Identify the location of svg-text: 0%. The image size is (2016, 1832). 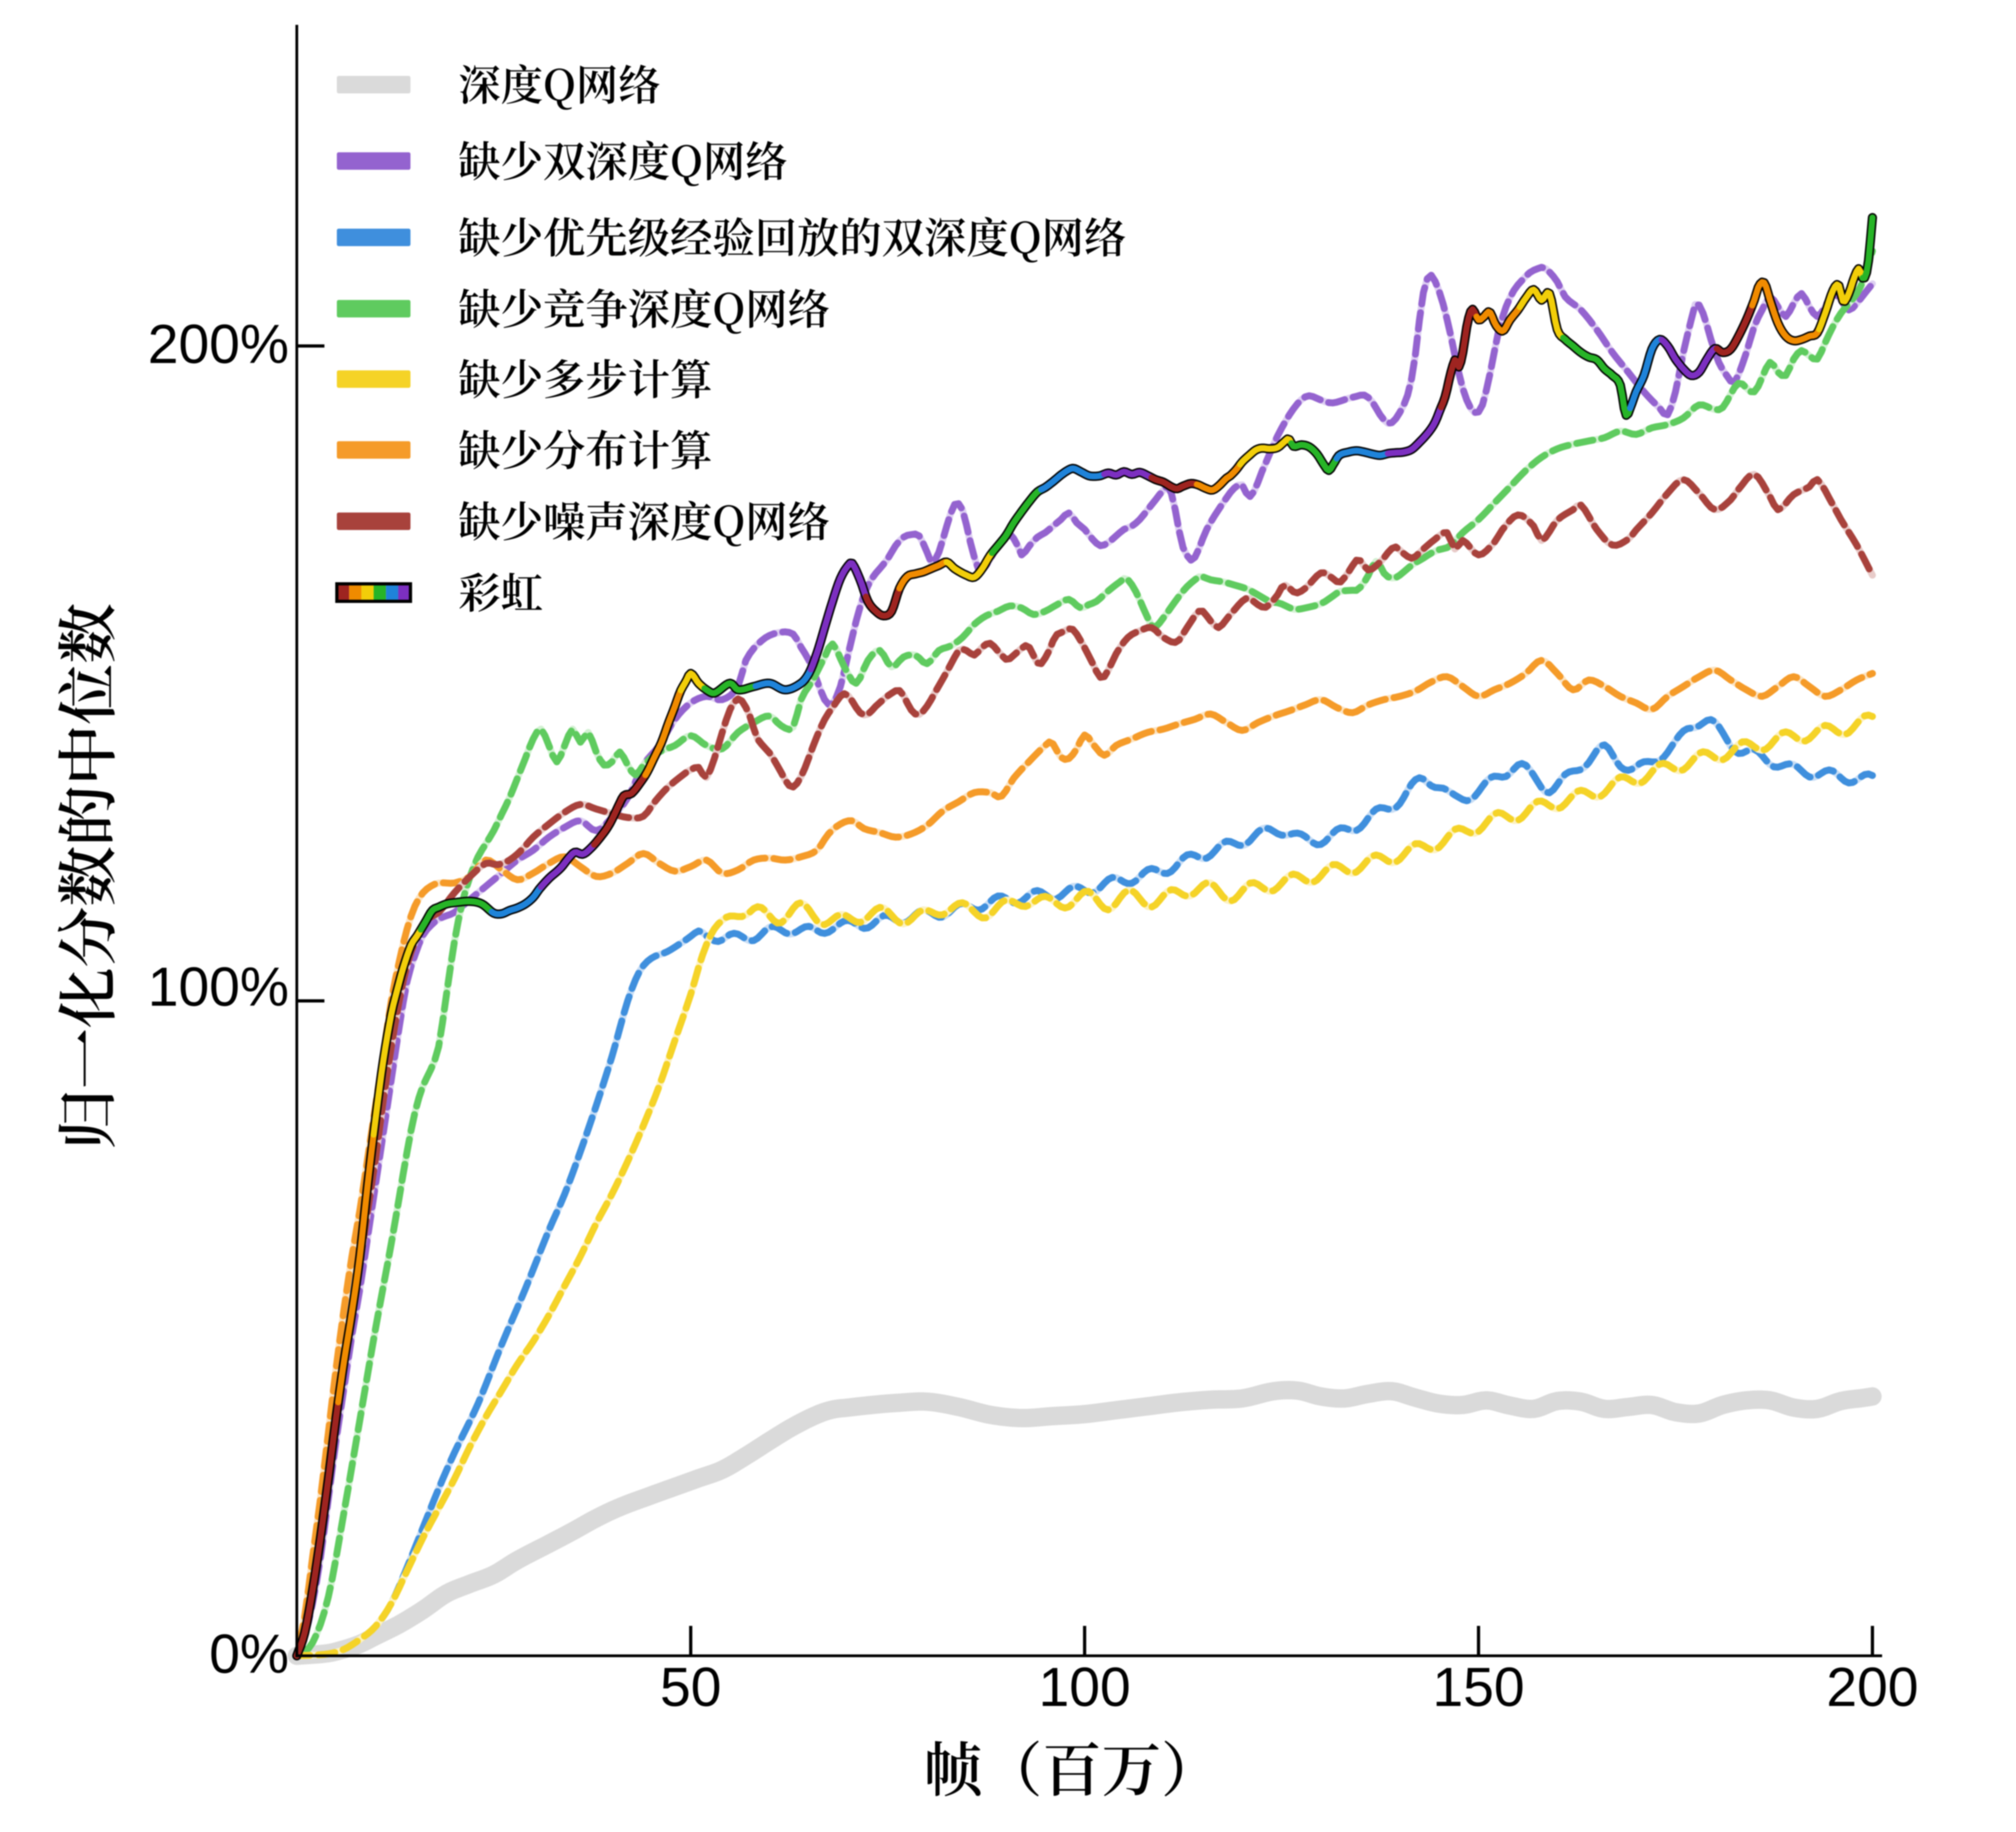
(249, 1654).